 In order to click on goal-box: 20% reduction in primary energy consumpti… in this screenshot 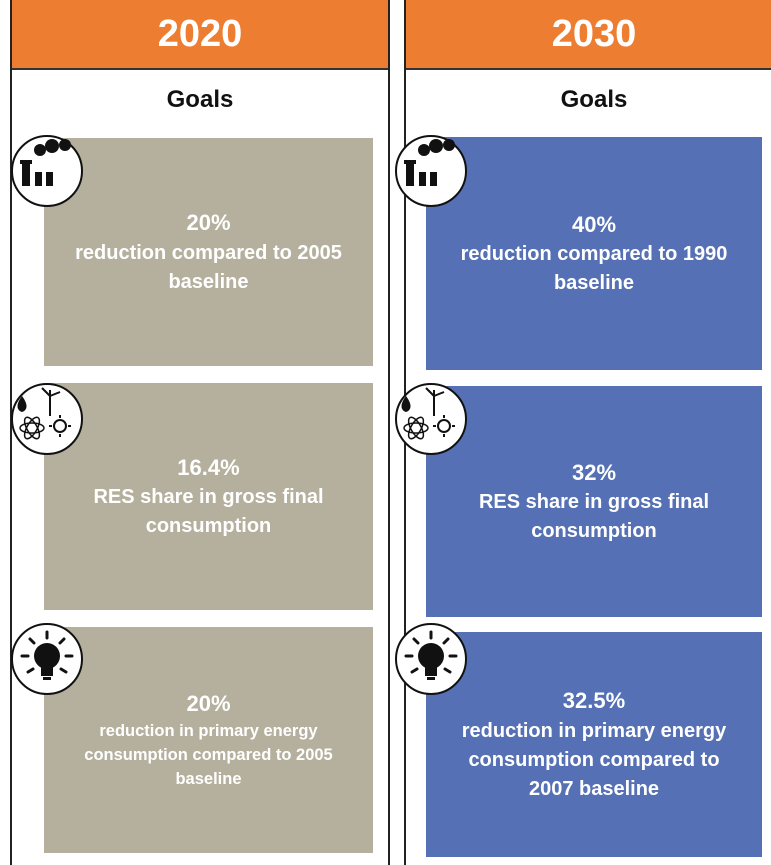, I will do `click(208, 740)`.